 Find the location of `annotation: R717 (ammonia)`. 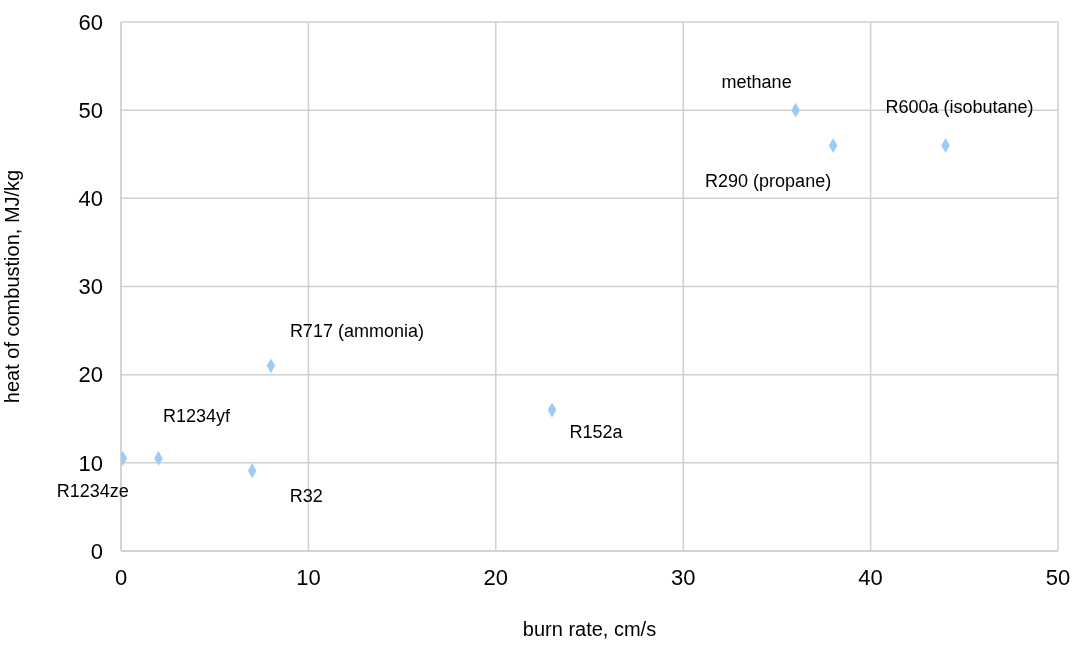

annotation: R717 (ammonia) is located at coordinates (356, 330).